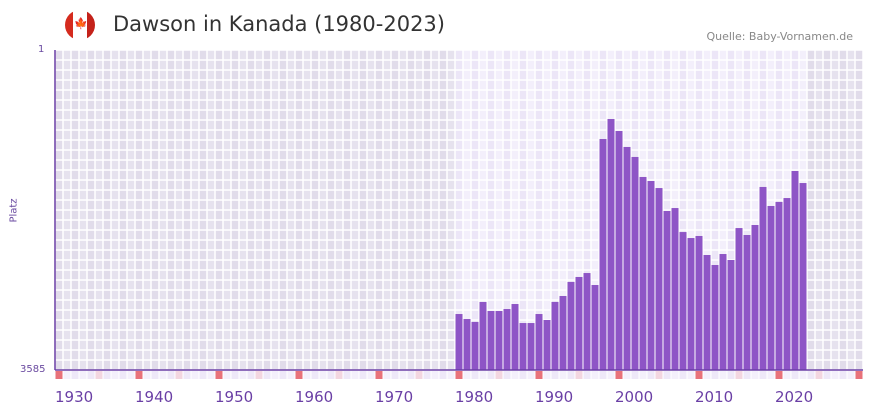 The width and height of the screenshot is (873, 412). What do you see at coordinates (427, 375) in the screenshot?
I see `year-marker-1976` at bounding box center [427, 375].